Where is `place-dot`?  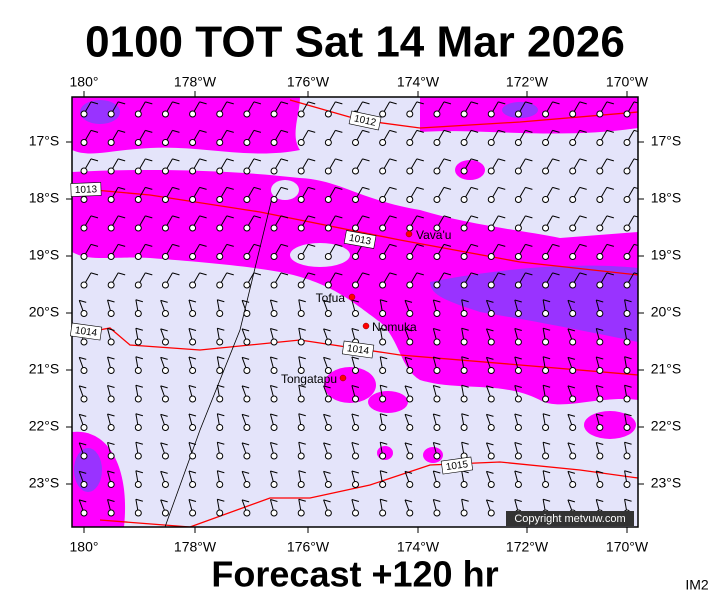
place-dot is located at coordinates (366, 326).